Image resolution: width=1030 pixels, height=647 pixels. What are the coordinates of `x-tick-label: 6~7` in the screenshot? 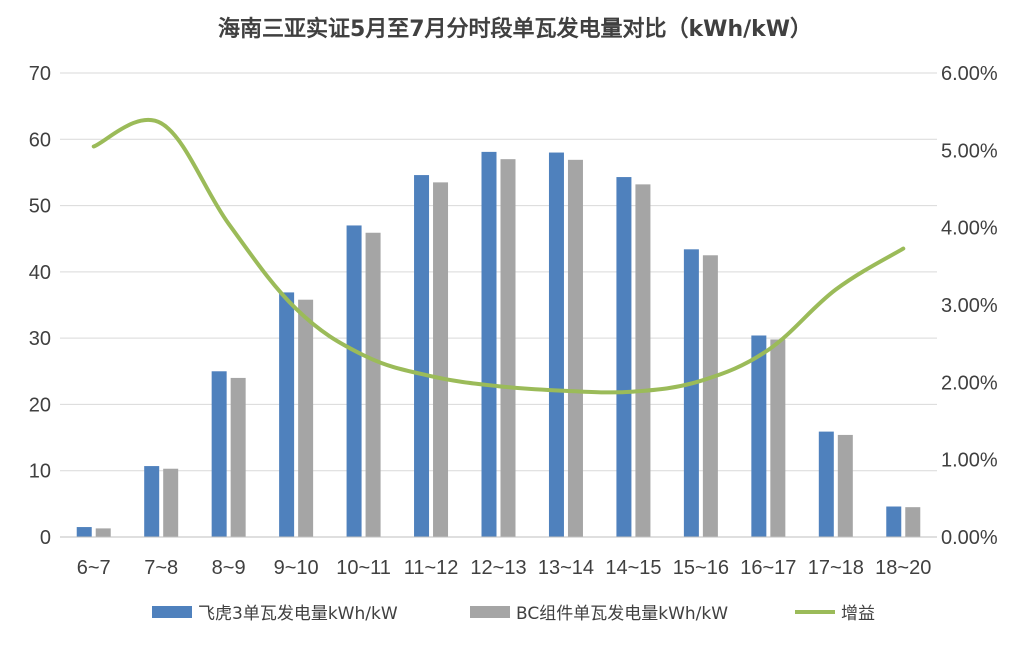 It's located at (94, 568).